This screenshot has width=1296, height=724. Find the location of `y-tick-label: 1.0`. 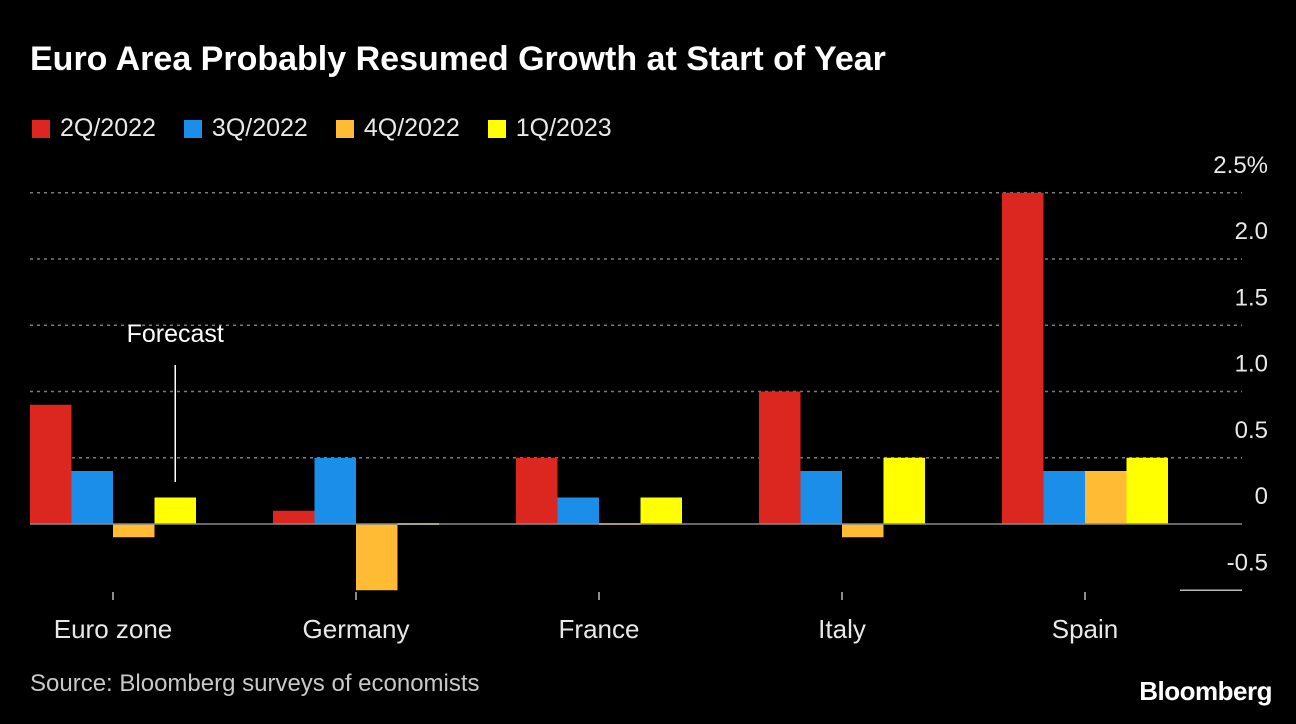

y-tick-label: 1.0 is located at coordinates (1251, 364).